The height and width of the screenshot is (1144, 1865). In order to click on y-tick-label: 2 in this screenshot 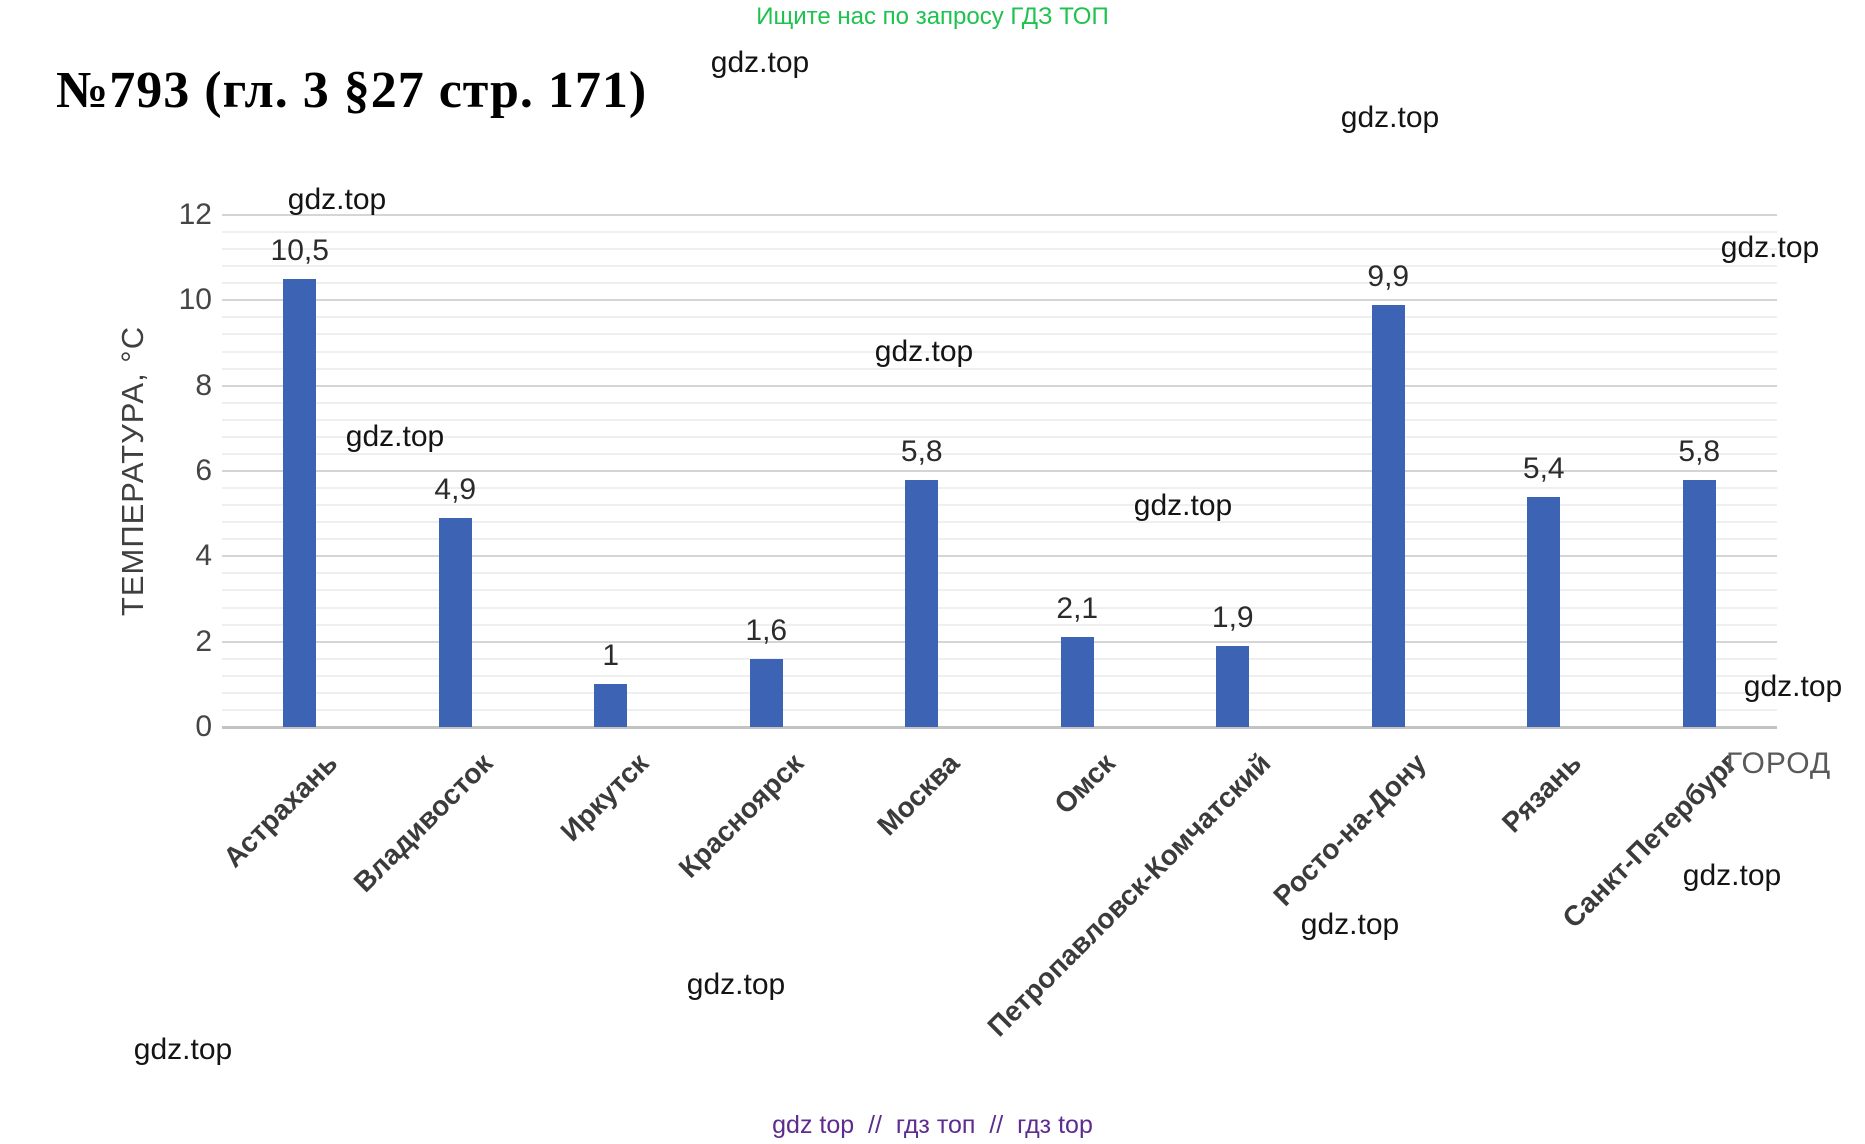, I will do `click(203, 641)`.